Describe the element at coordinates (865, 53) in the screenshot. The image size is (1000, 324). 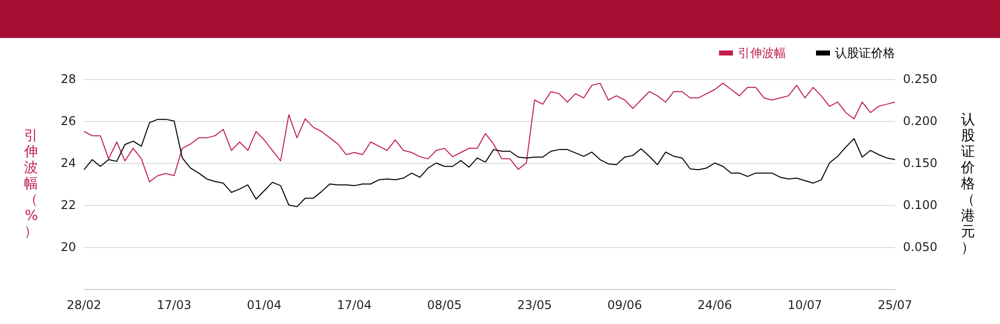
I see `legend-label: 认股证价格` at that location.